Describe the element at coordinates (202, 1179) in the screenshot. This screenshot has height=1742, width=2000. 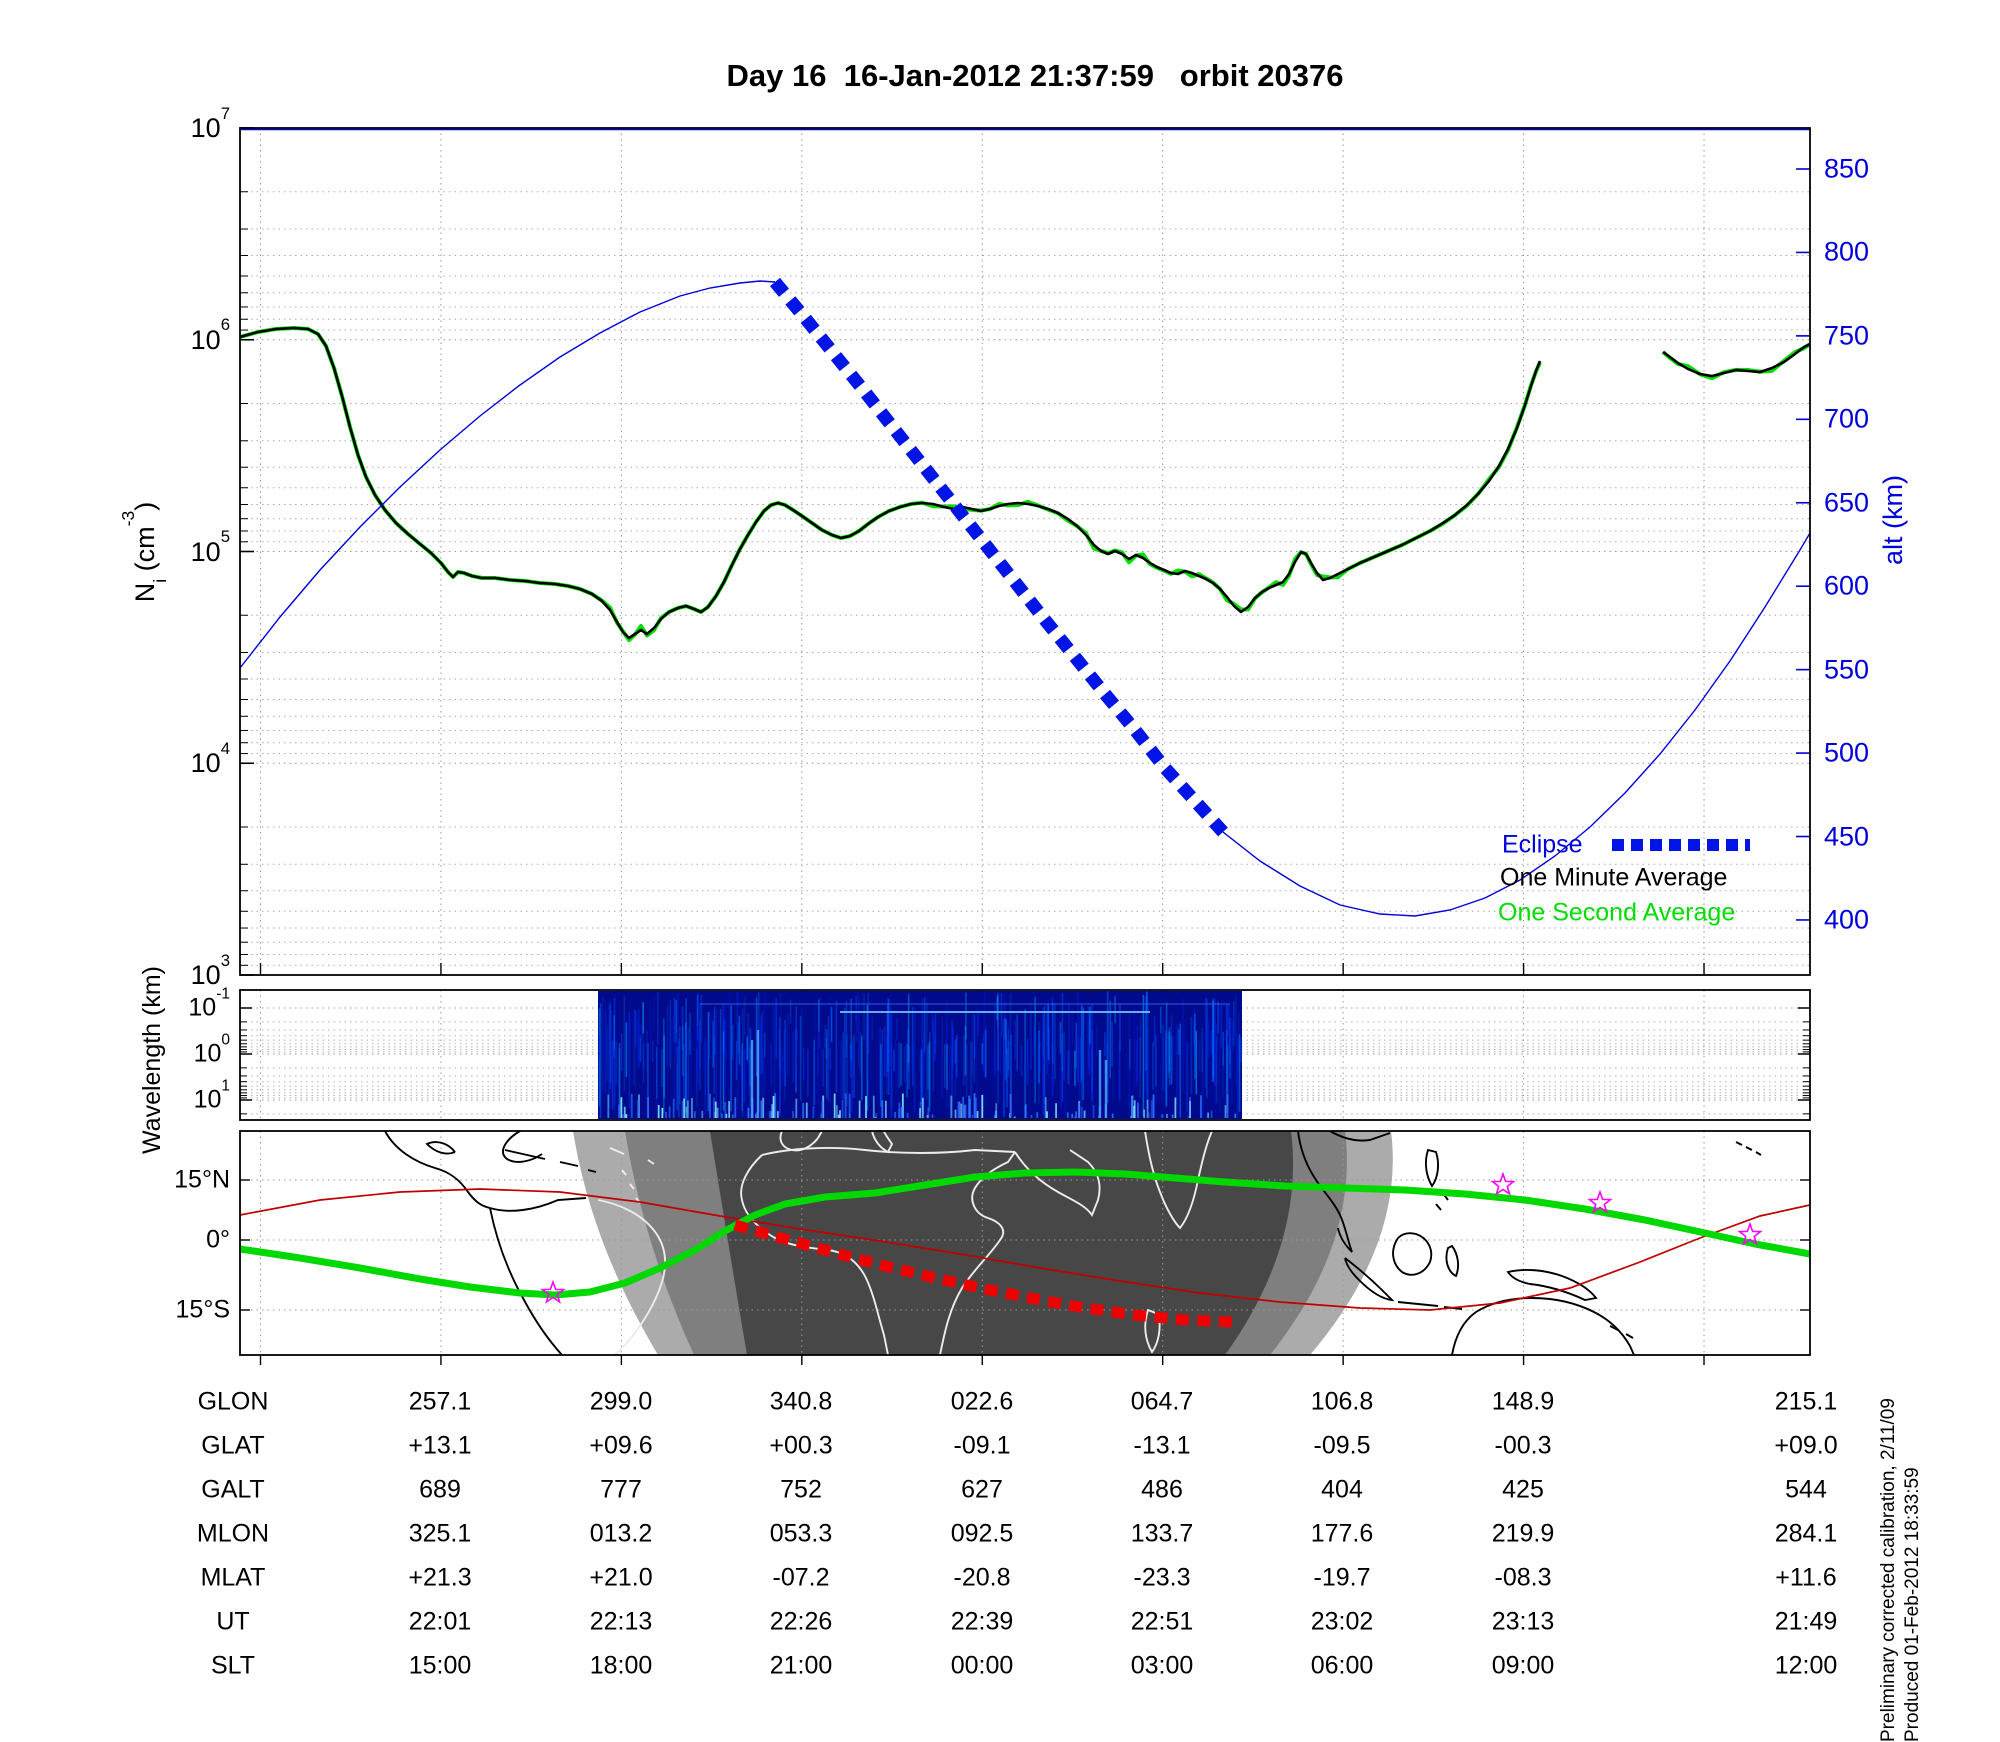
I see `map-lat-label: 15°N` at that location.